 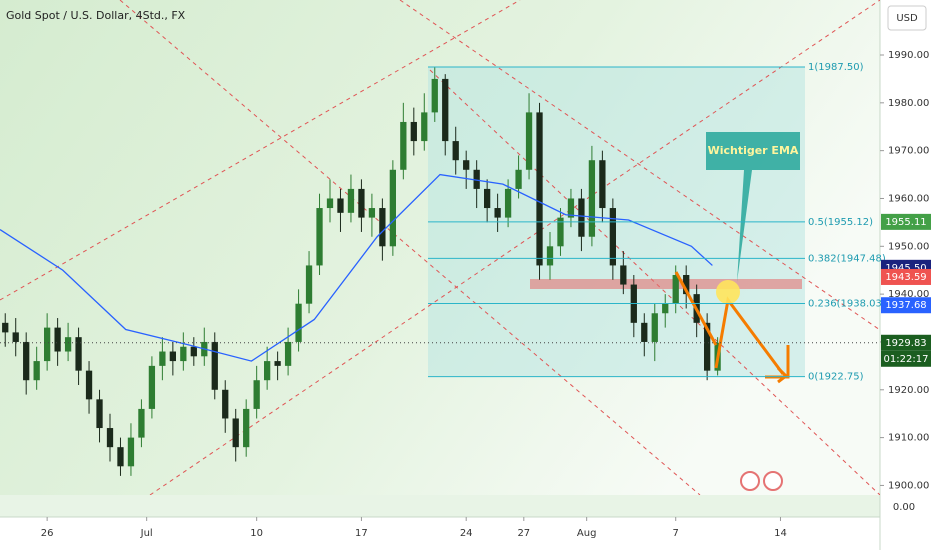 I want to click on annotation-bubble, so click(x=753, y=207).